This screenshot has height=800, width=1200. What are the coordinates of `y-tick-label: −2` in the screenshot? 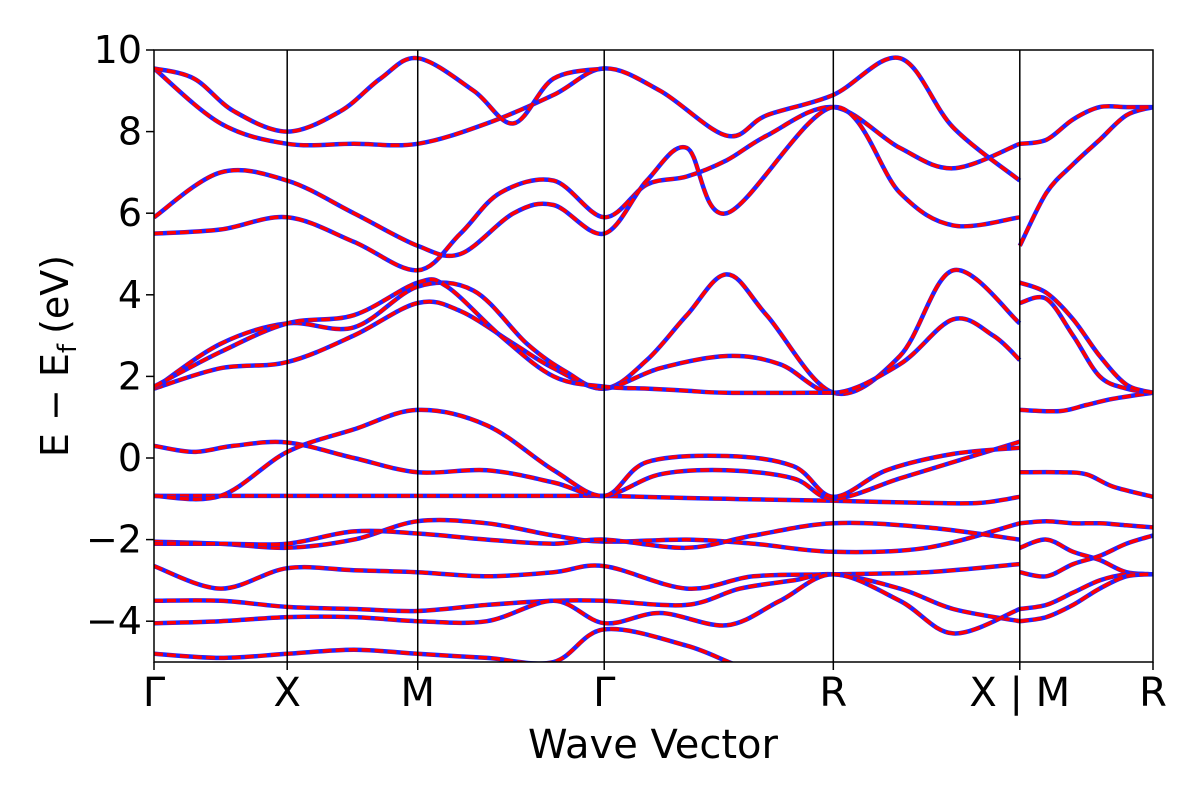 It's located at (114, 540).